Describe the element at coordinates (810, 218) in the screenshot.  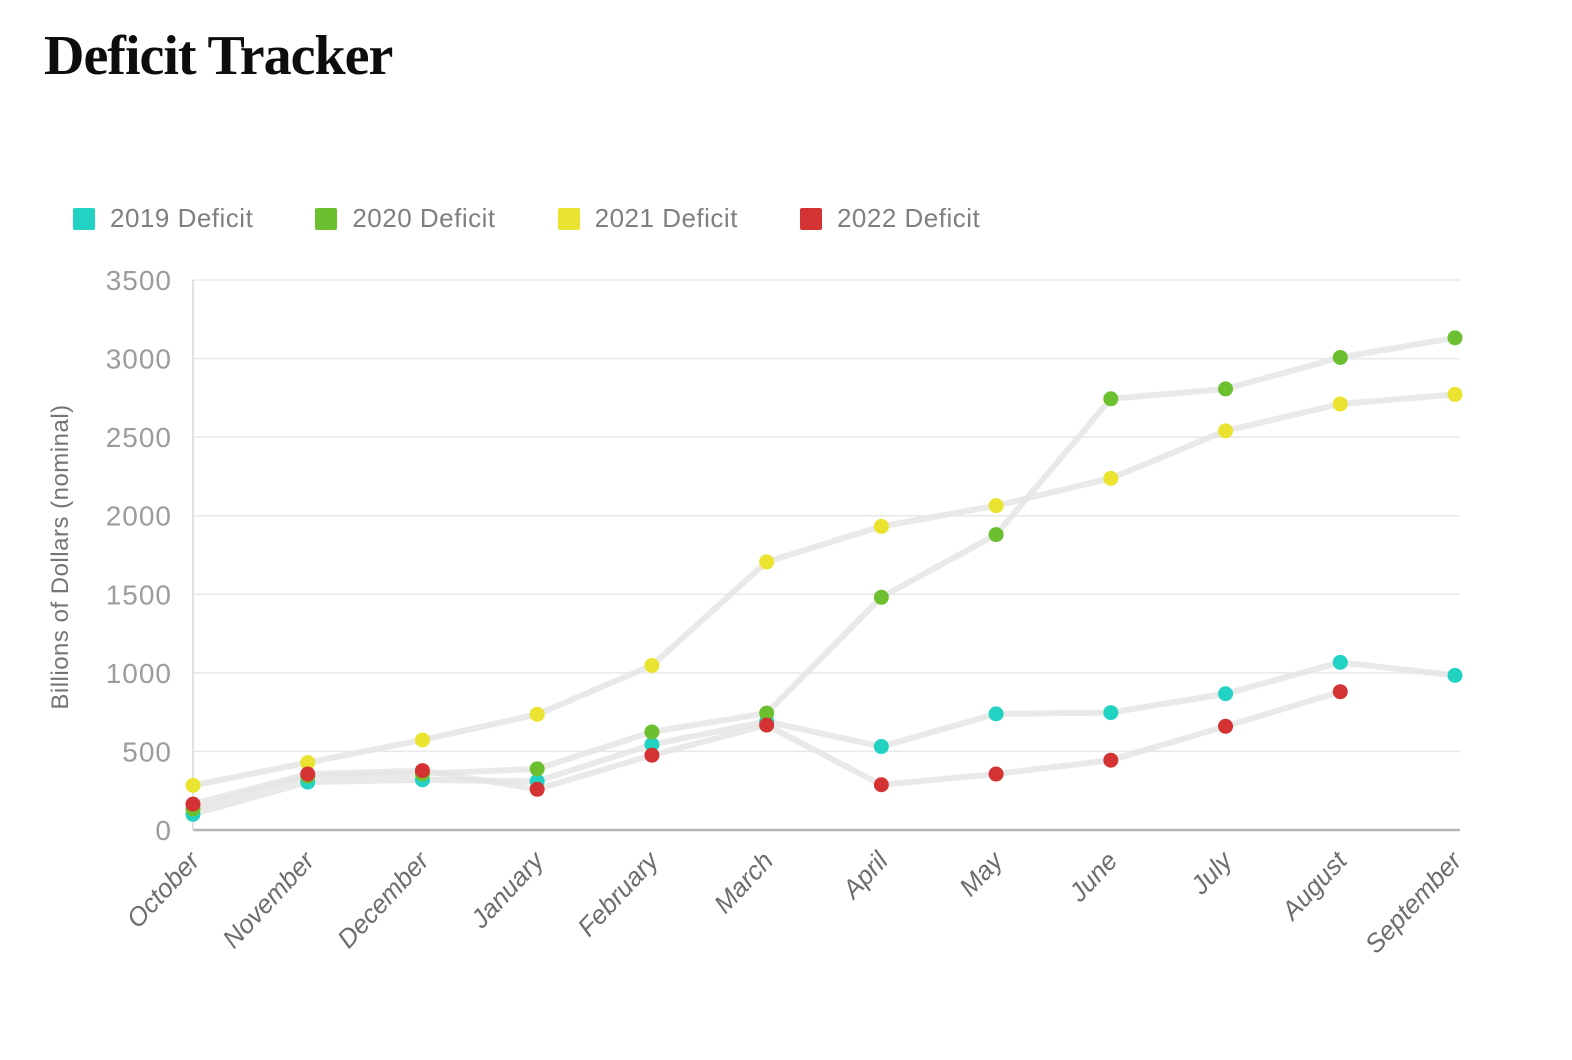
I see `legend-swatch-2022-deficit` at that location.